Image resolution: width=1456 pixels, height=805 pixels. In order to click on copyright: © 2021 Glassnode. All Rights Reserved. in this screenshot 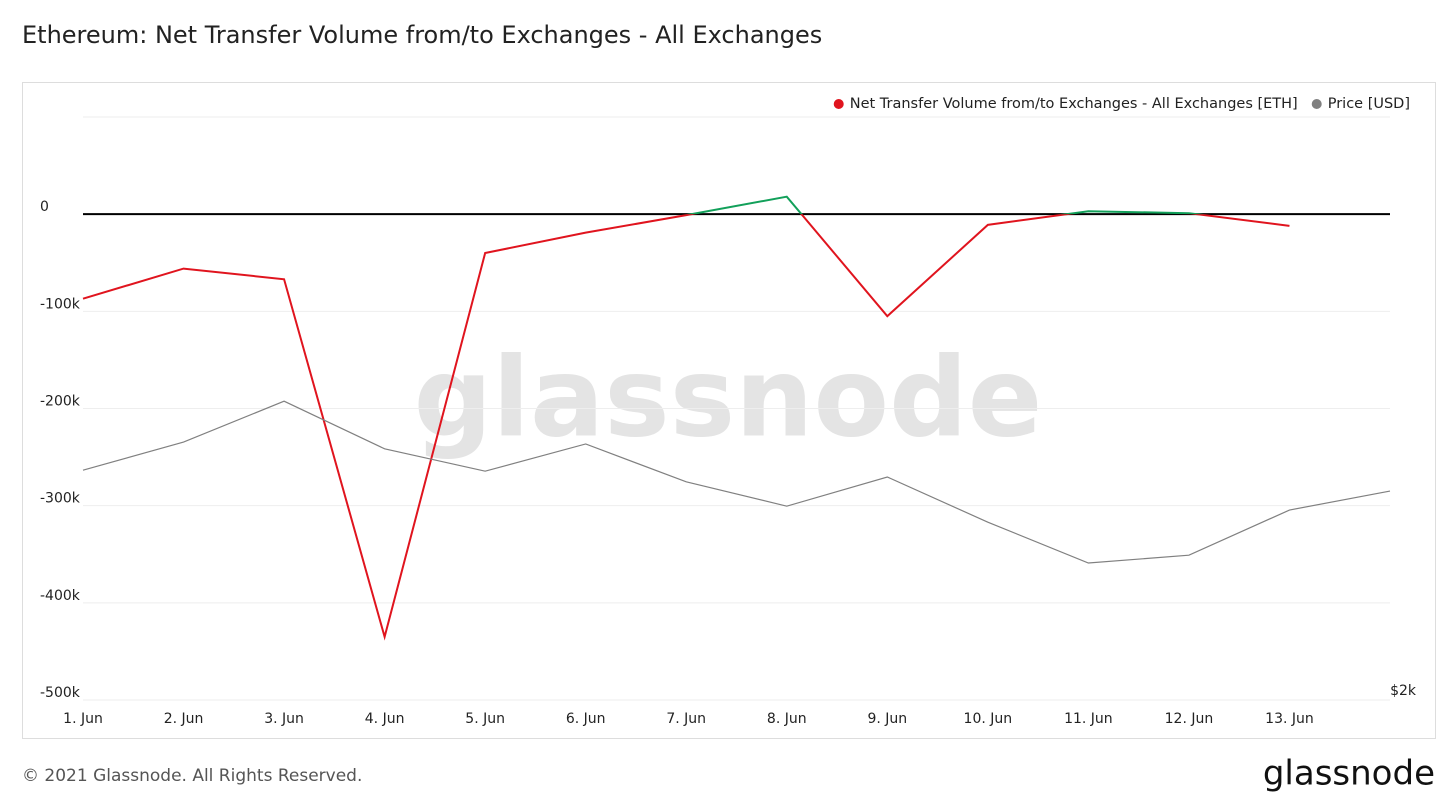, I will do `click(192, 776)`.